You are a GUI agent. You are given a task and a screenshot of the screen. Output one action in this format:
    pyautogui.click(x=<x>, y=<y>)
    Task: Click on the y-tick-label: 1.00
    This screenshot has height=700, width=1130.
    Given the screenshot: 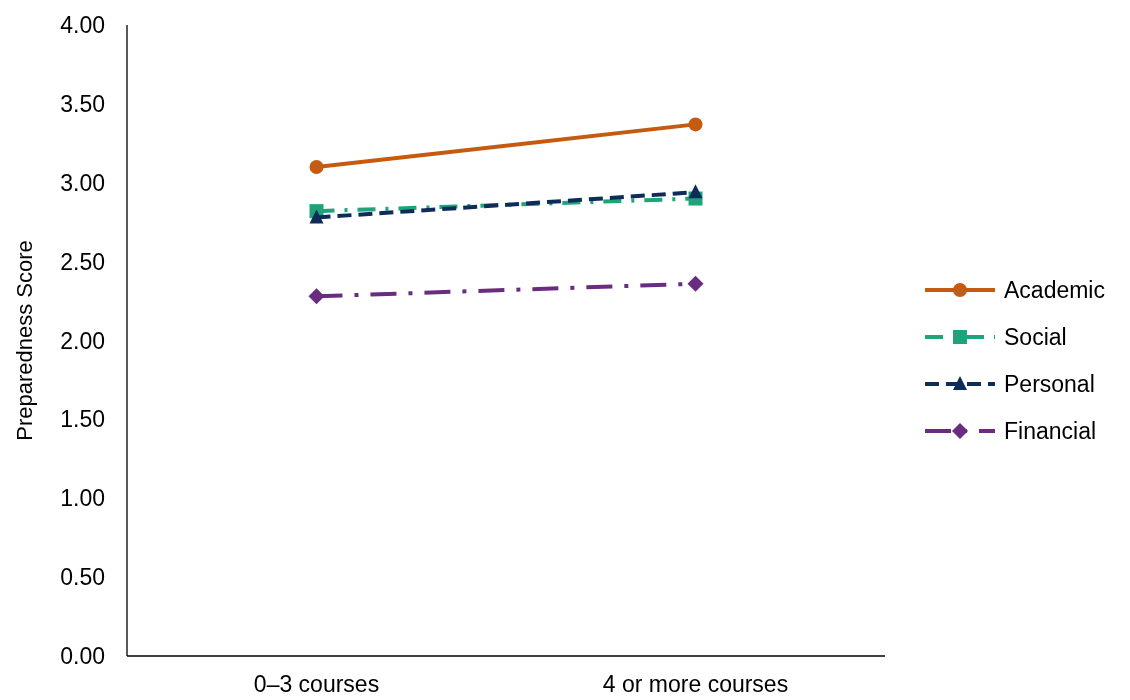 What is the action you would take?
    pyautogui.click(x=82, y=498)
    